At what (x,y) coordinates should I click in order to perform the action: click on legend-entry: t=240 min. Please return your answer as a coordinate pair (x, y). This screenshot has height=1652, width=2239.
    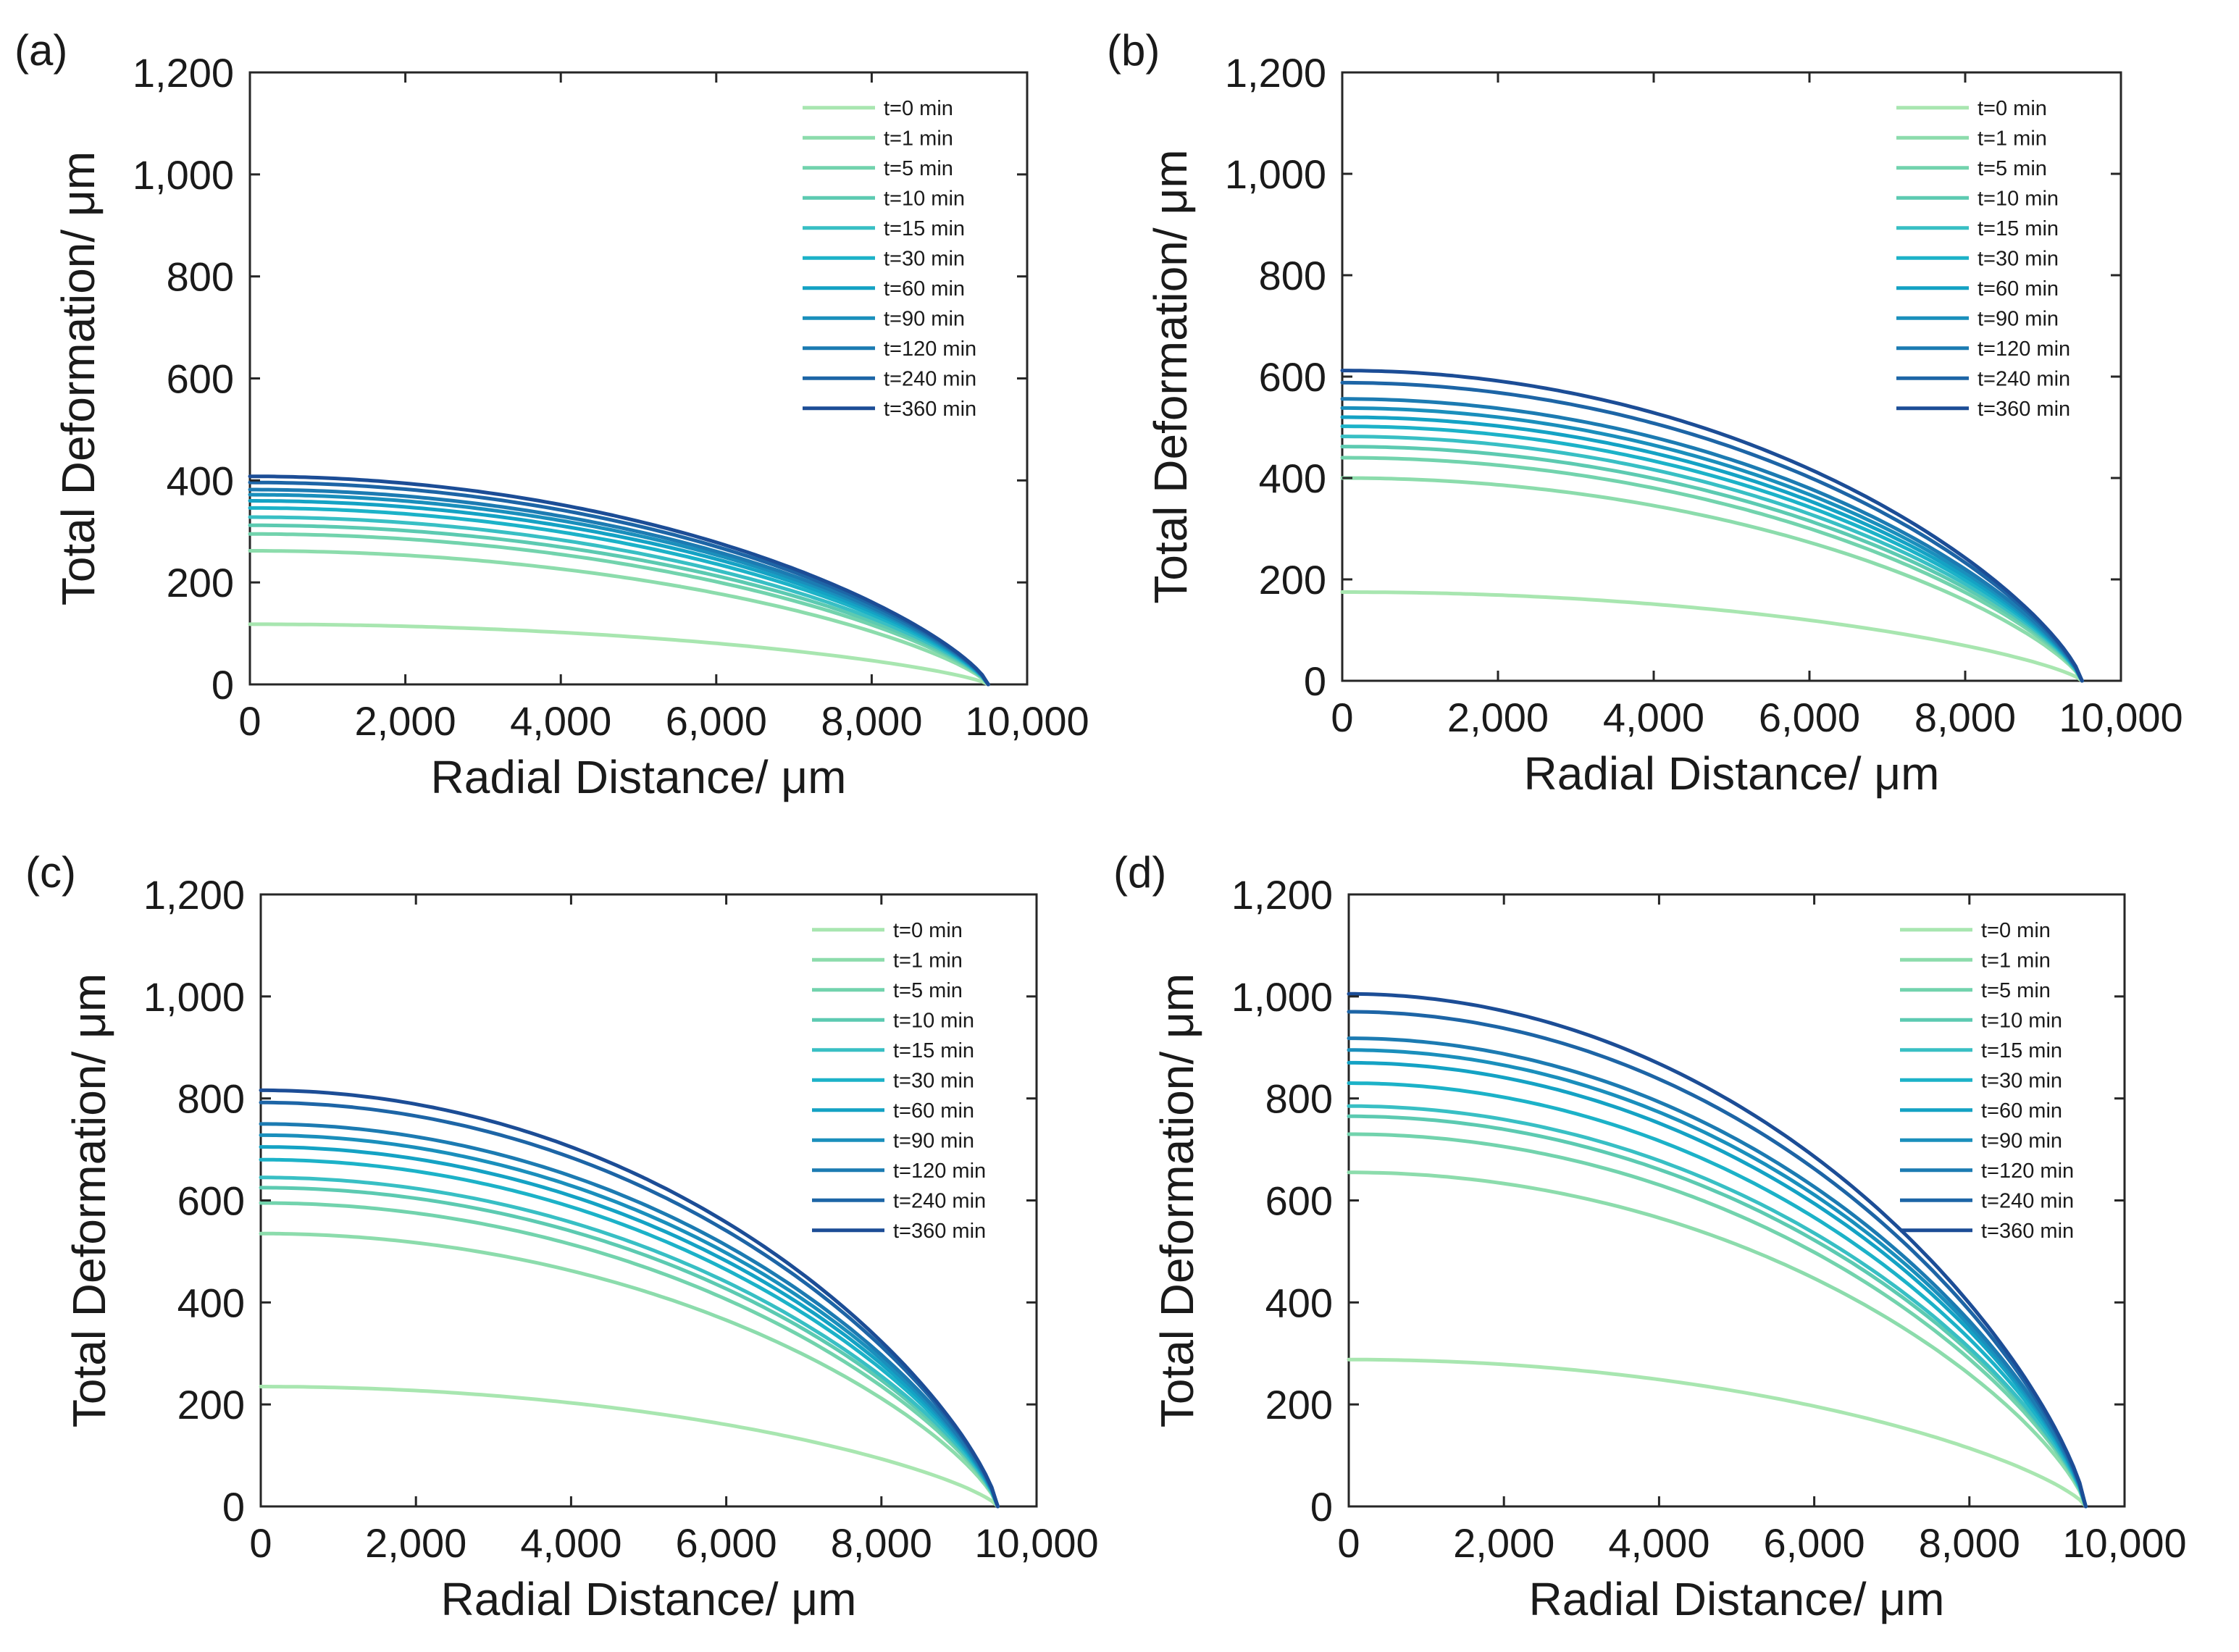
    Looking at the image, I should click on (2024, 378).